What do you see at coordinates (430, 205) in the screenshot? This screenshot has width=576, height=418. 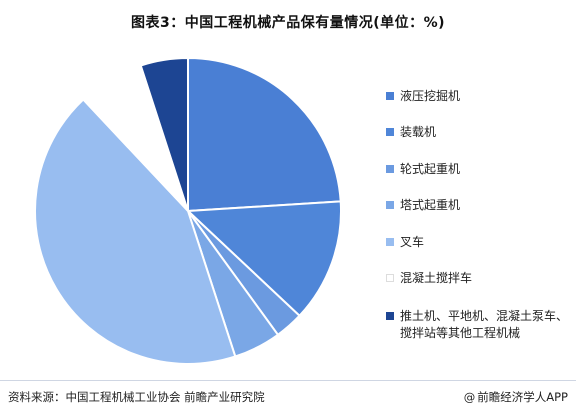 I see `legend-label: 塔式起重机` at bounding box center [430, 205].